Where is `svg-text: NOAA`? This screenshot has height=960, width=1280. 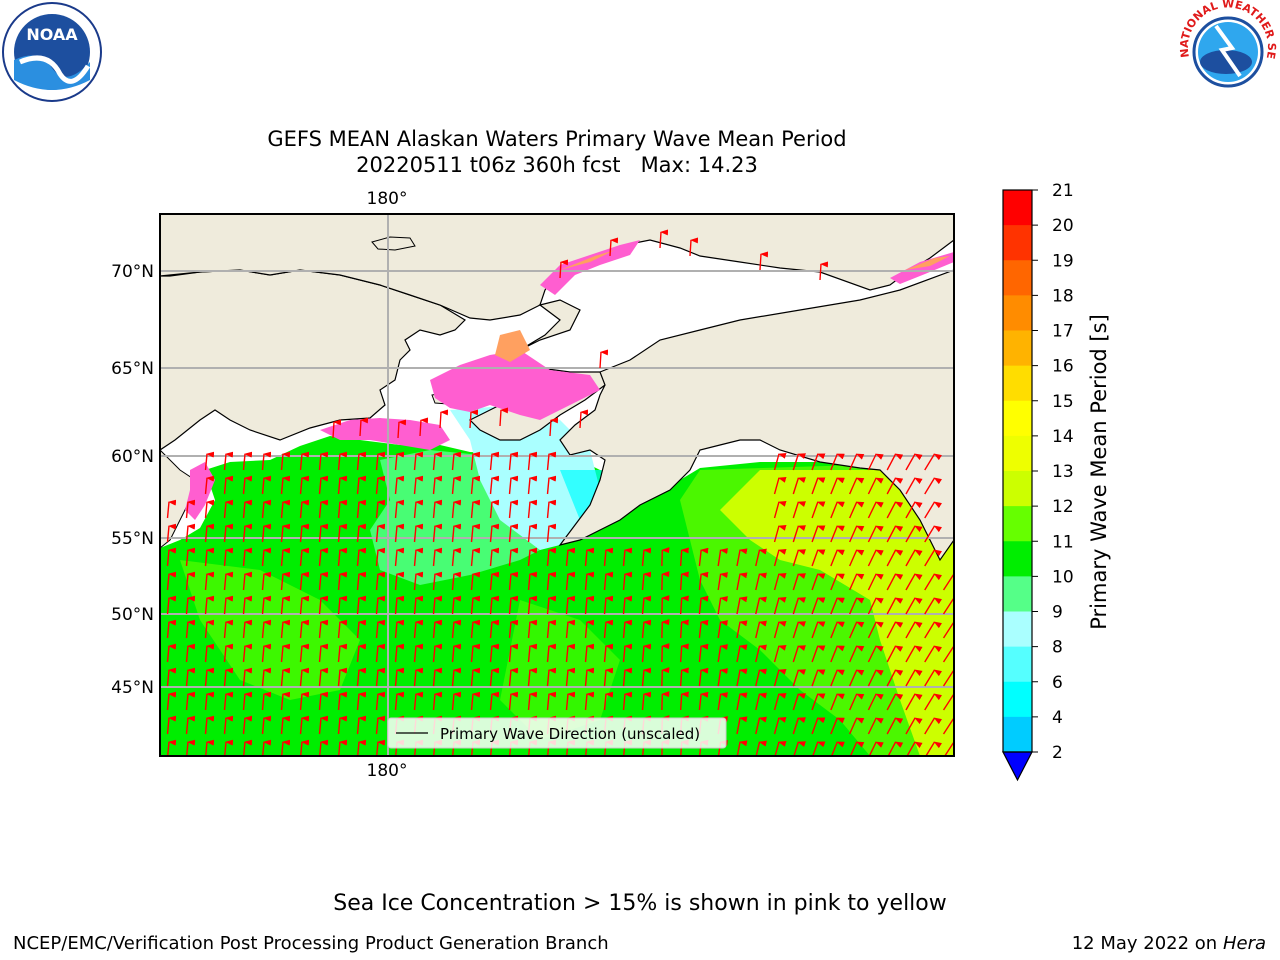 svg-text: NOAA is located at coordinates (52, 34).